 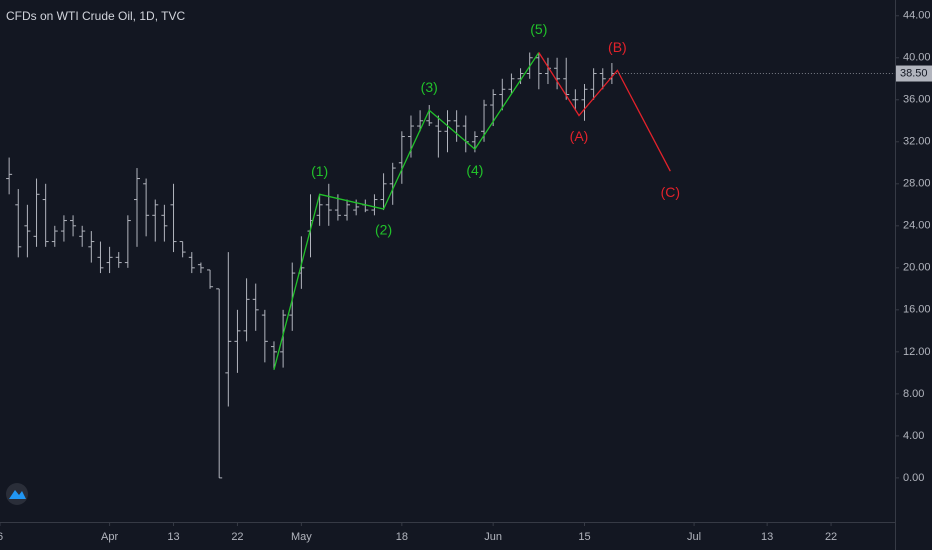 What do you see at coordinates (917, 352) in the screenshot?
I see `y-tick-label: 12.00` at bounding box center [917, 352].